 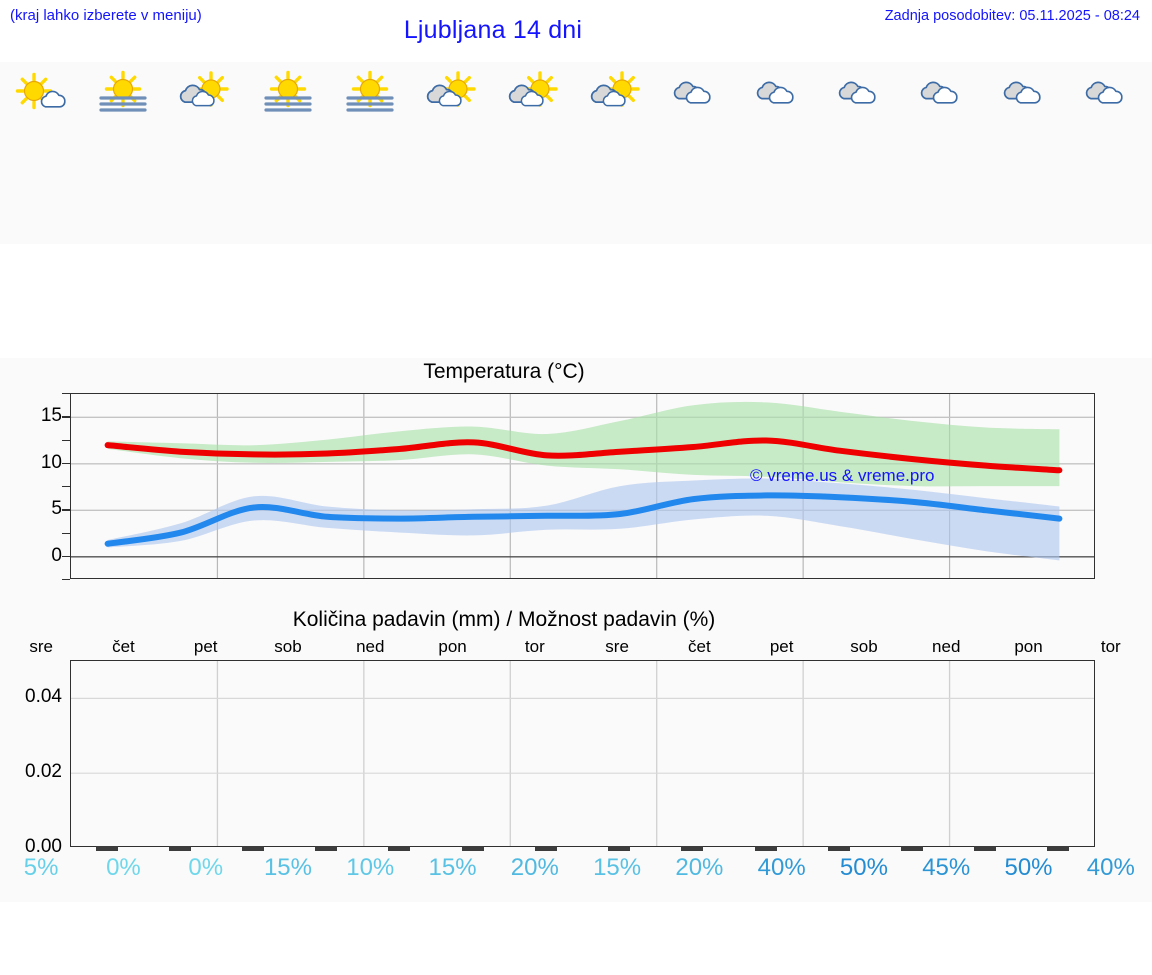 What do you see at coordinates (493, 30) in the screenshot?
I see `page-title: Ljubljana 14 dni` at bounding box center [493, 30].